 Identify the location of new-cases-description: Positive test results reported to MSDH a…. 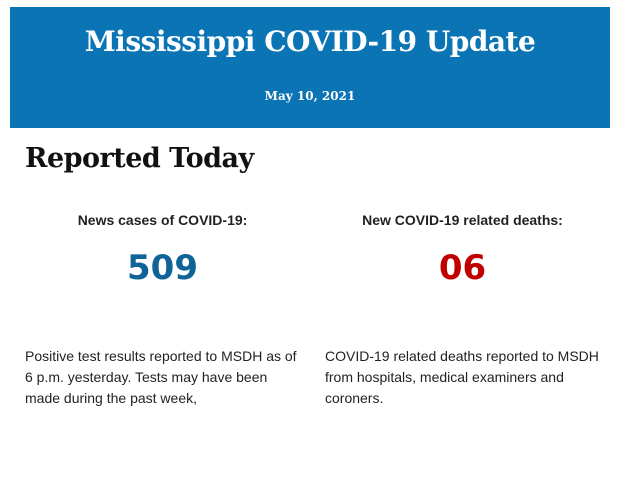
(161, 377).